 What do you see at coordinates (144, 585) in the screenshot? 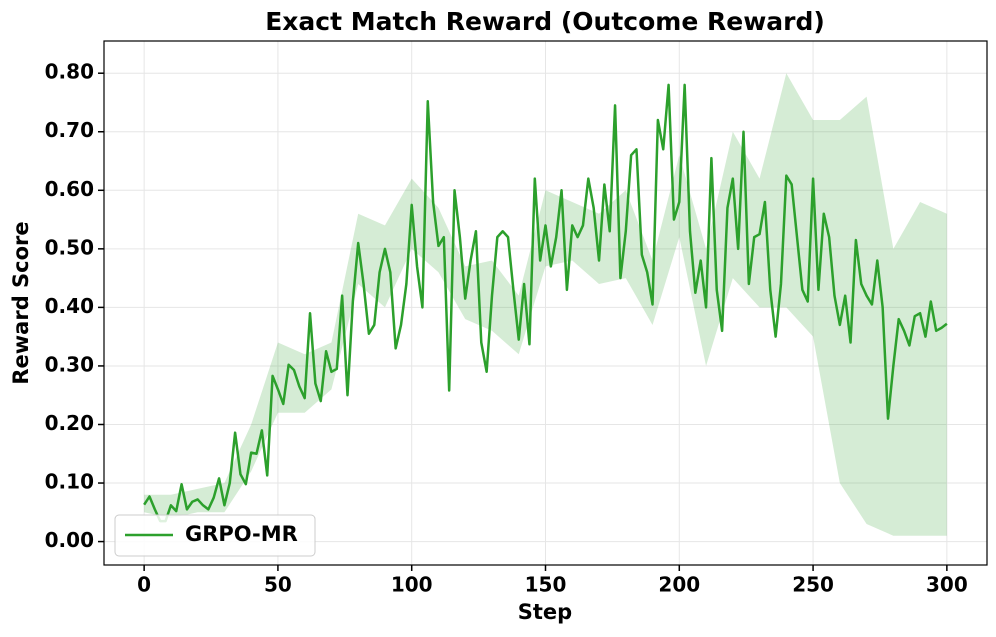
I see `x-tick-label: 0` at bounding box center [144, 585].